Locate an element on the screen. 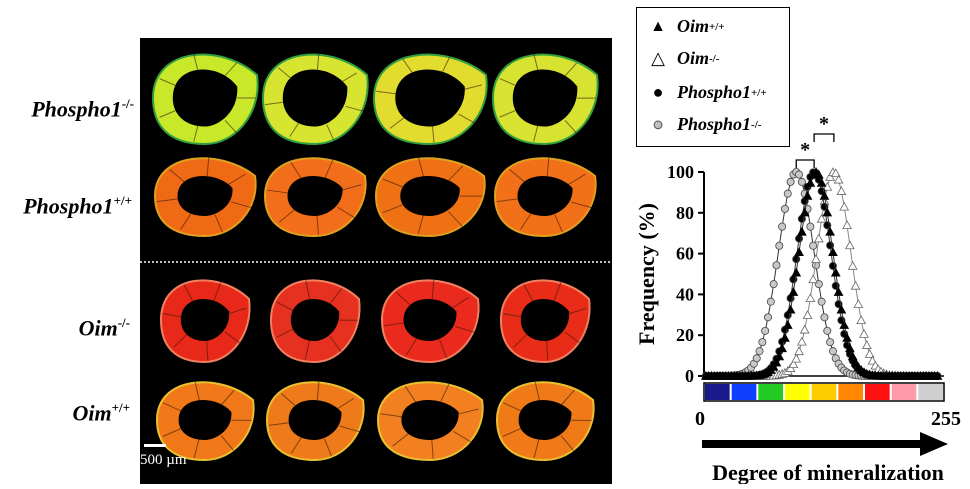 The height and width of the screenshot is (489, 970). significance-bracket: * is located at coordinates (824, 127).